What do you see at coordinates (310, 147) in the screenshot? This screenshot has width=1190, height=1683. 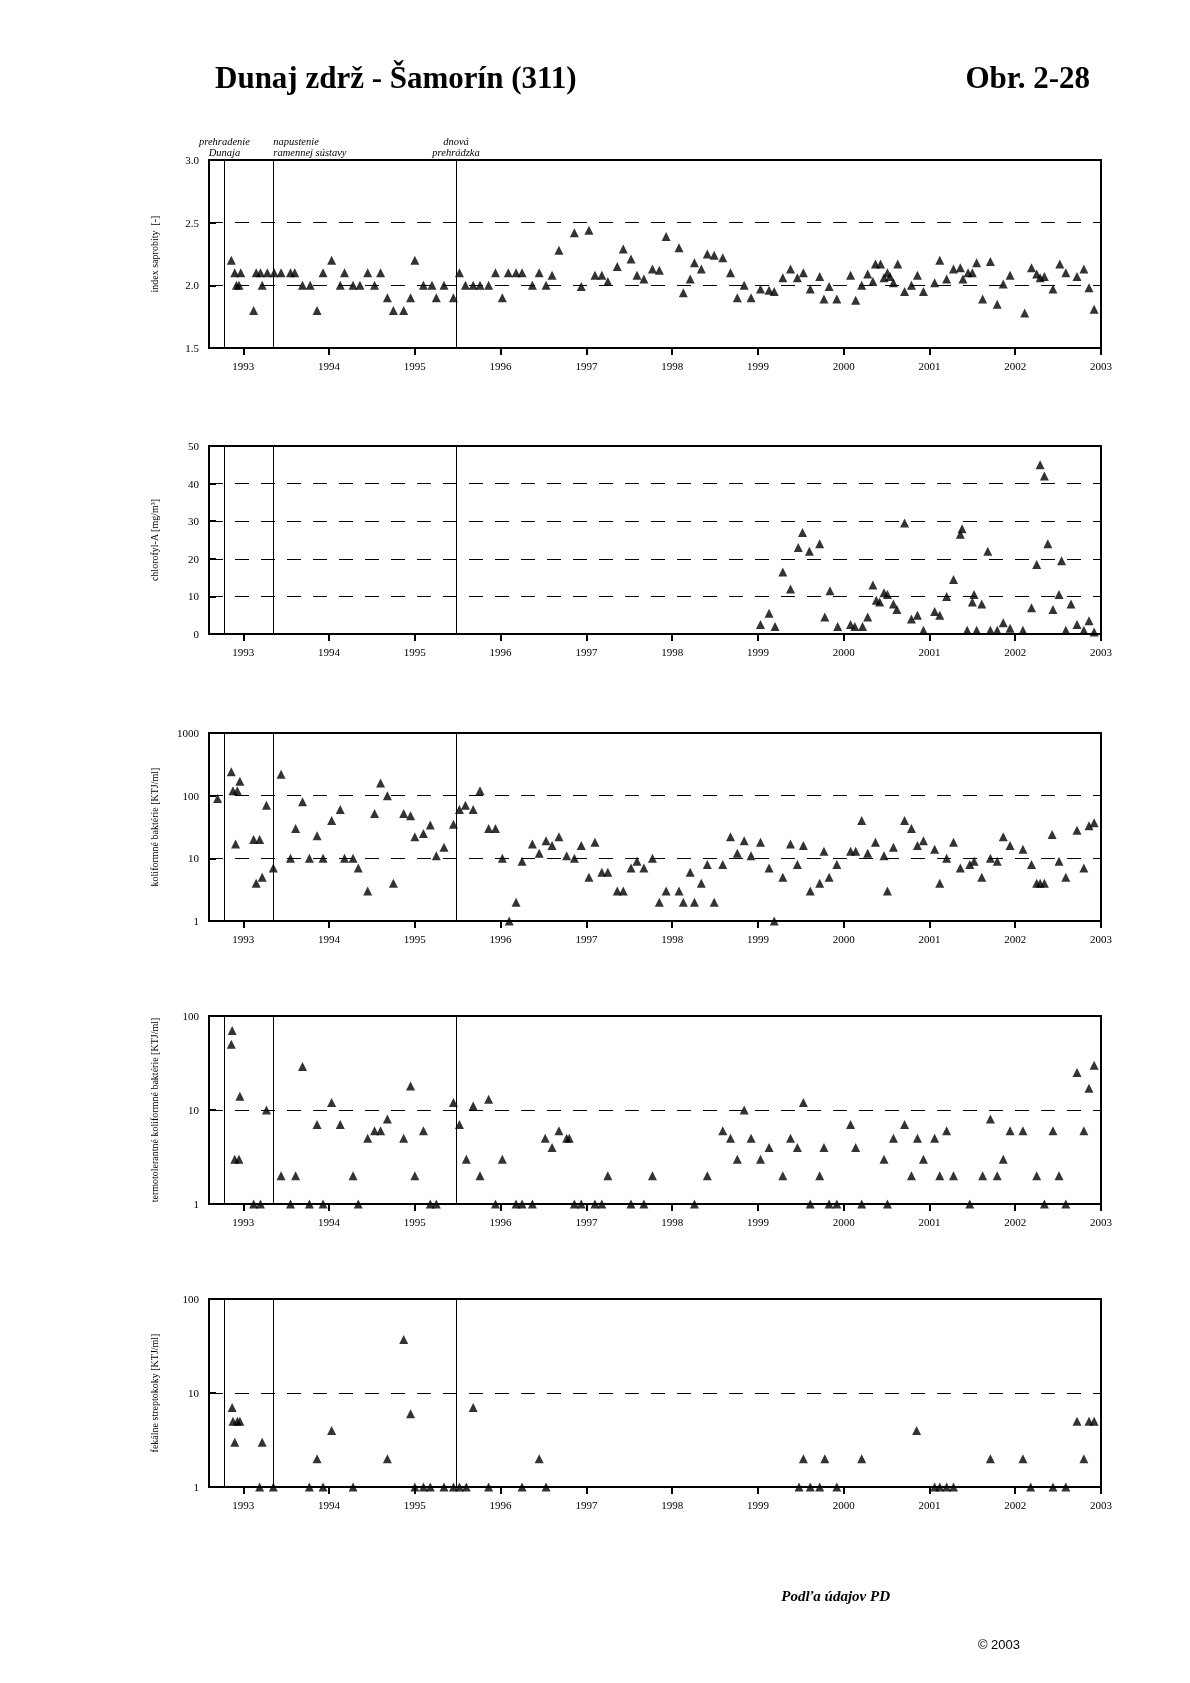 I see `ref-line-label: napustenie ramennej sústavy` at bounding box center [310, 147].